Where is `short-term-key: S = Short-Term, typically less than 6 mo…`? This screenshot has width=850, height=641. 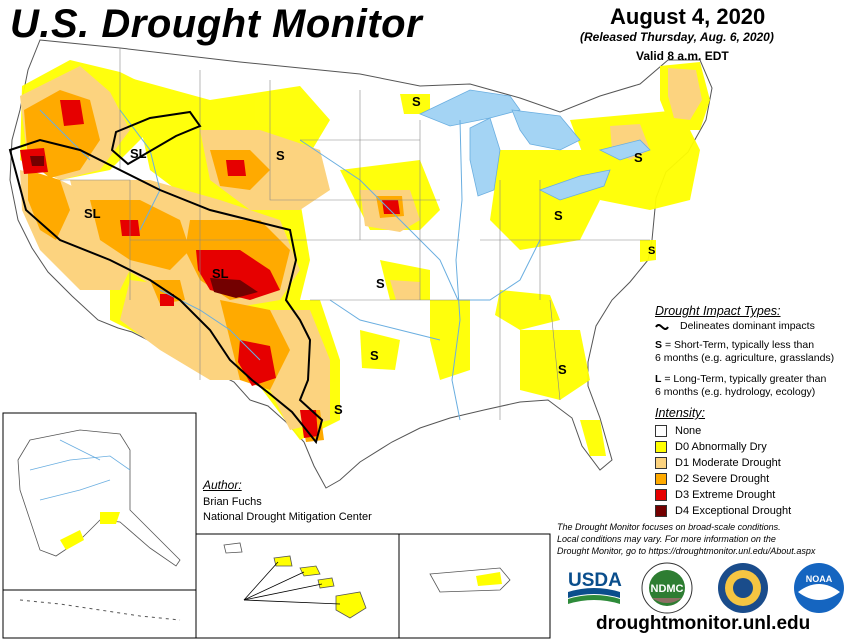
short-term-key: S = Short-Term, typically less than 6 mo… is located at coordinates (744, 352).